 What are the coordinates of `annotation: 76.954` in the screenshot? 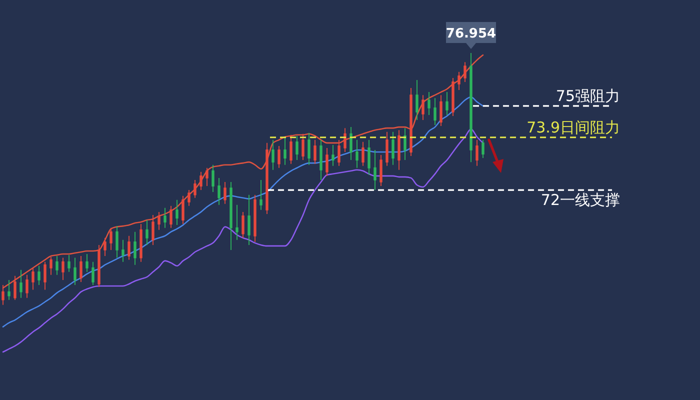 It's located at (471, 34).